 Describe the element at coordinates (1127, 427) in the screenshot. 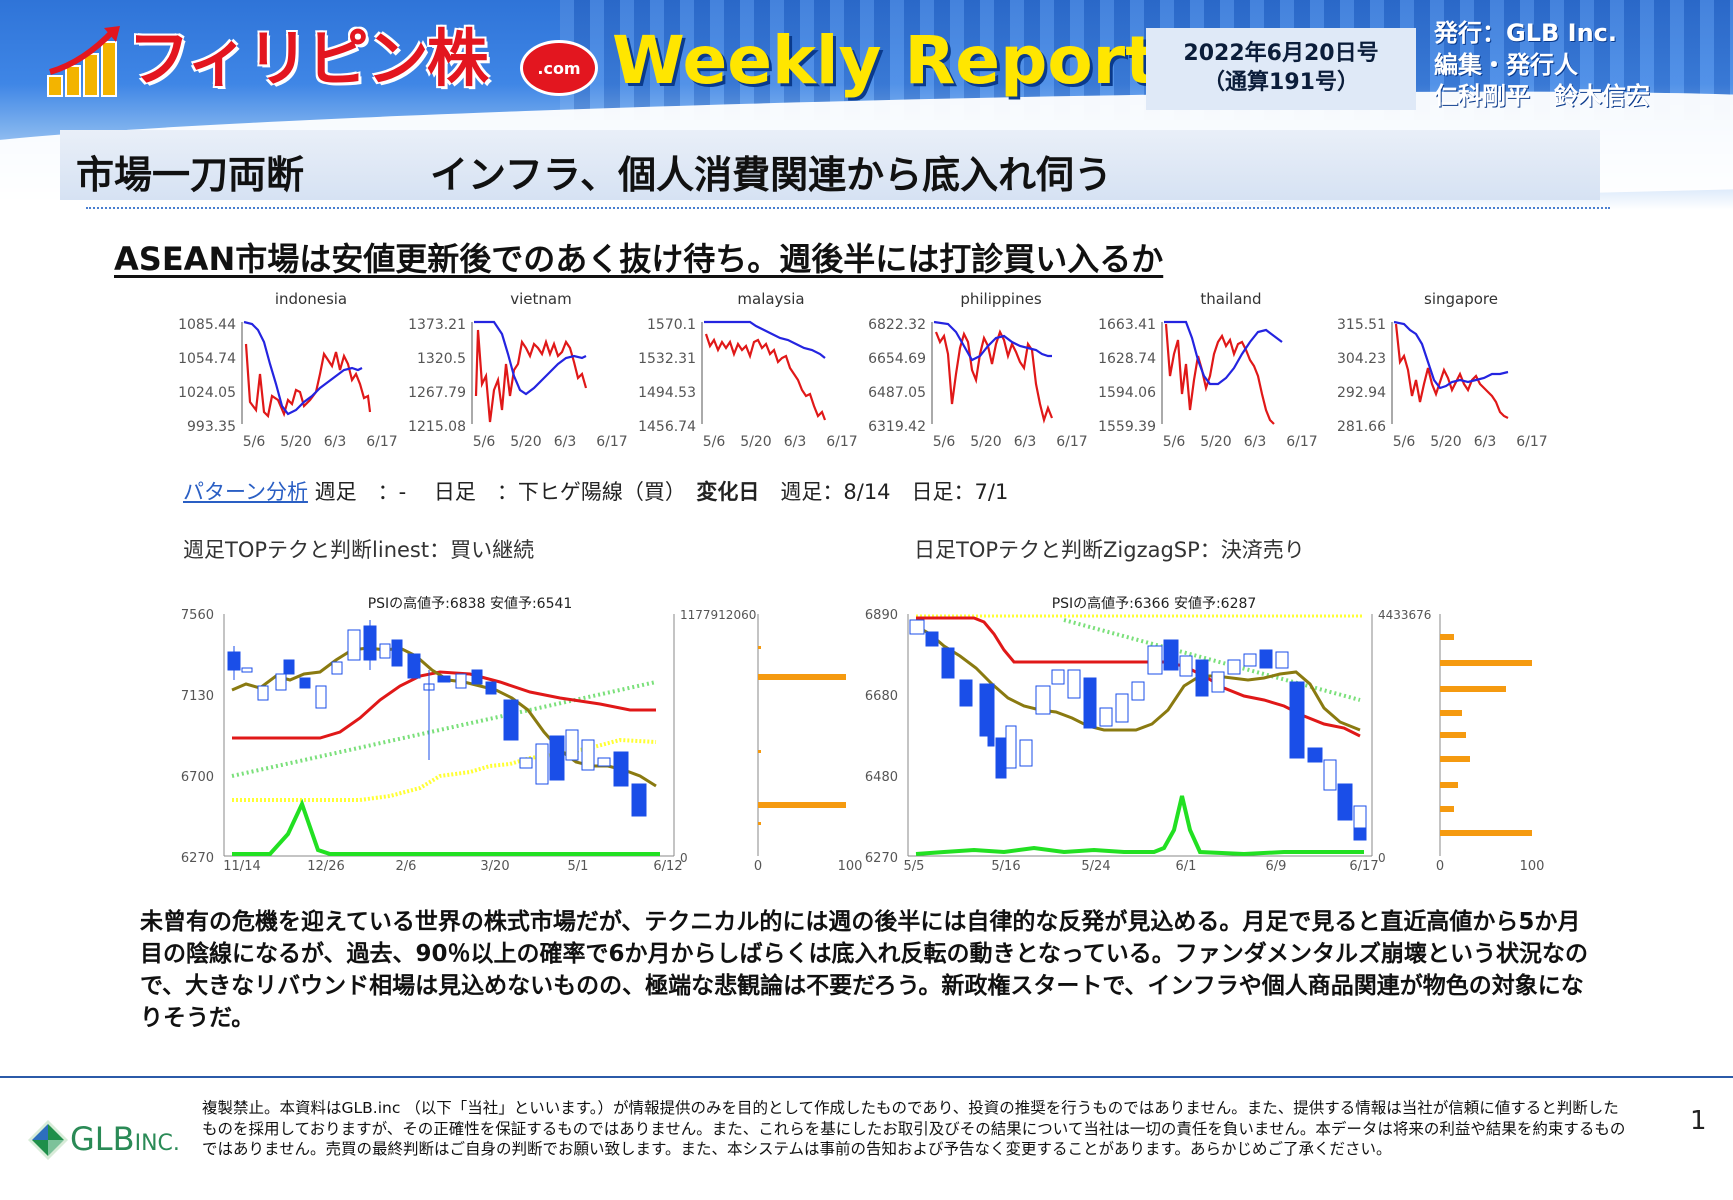

I see `y-tick-label: 1559.39` at that location.